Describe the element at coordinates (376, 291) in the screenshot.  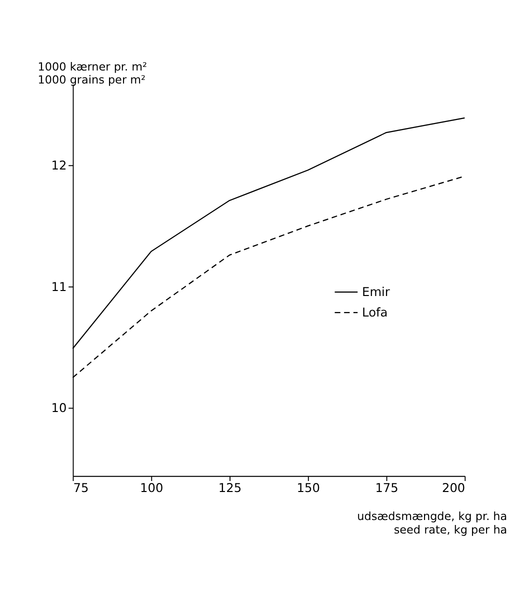
I see `legend-label: Emir` at that location.